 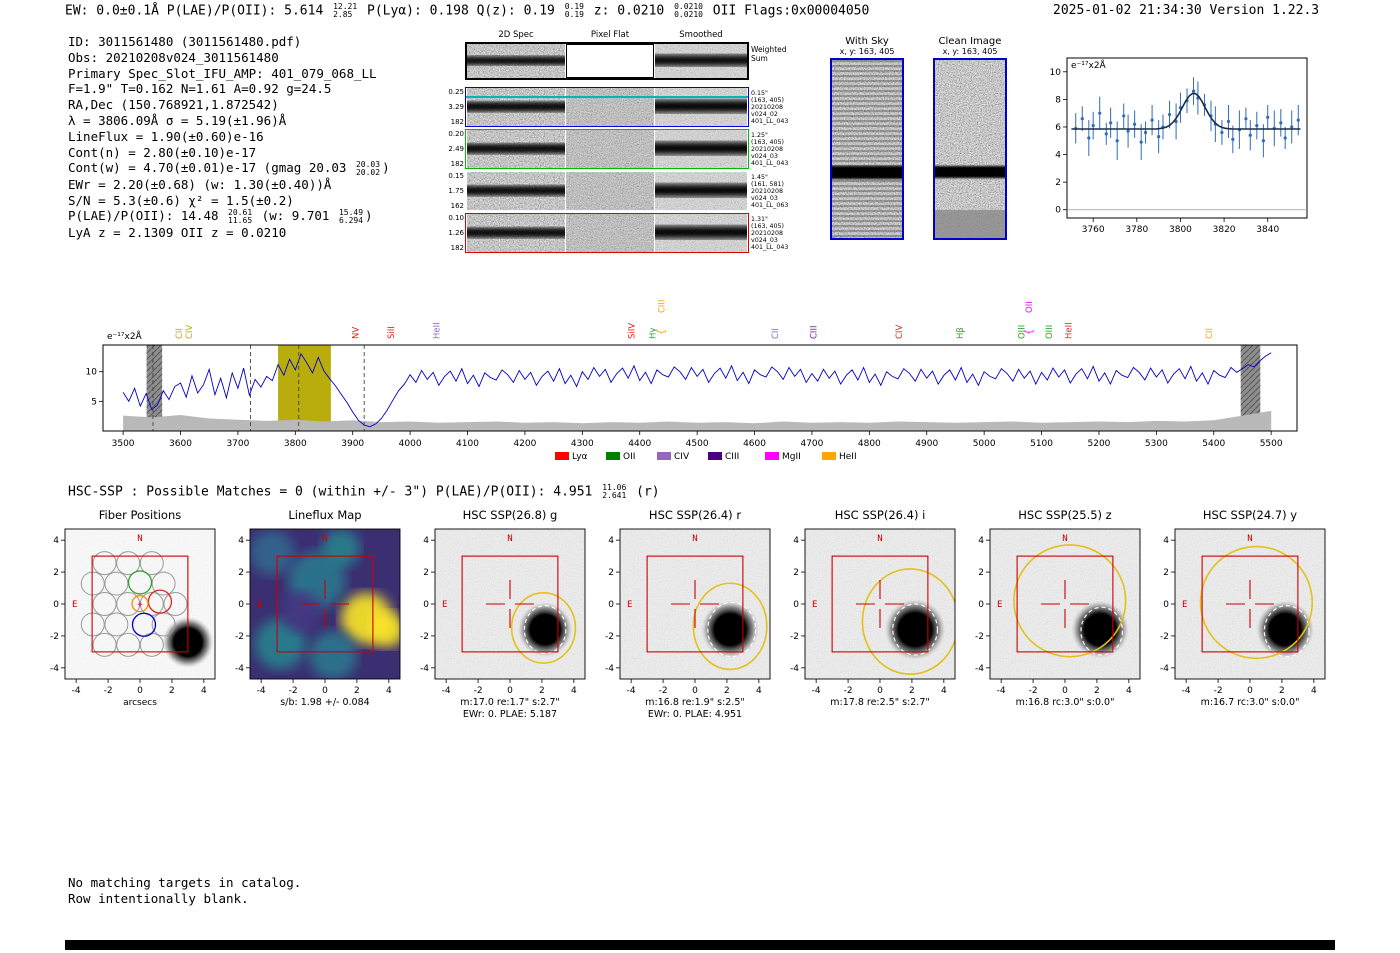 What do you see at coordinates (456, 149) in the screenshot?
I see `cutout-row-yticks: 0.20 2.49 182` at bounding box center [456, 149].